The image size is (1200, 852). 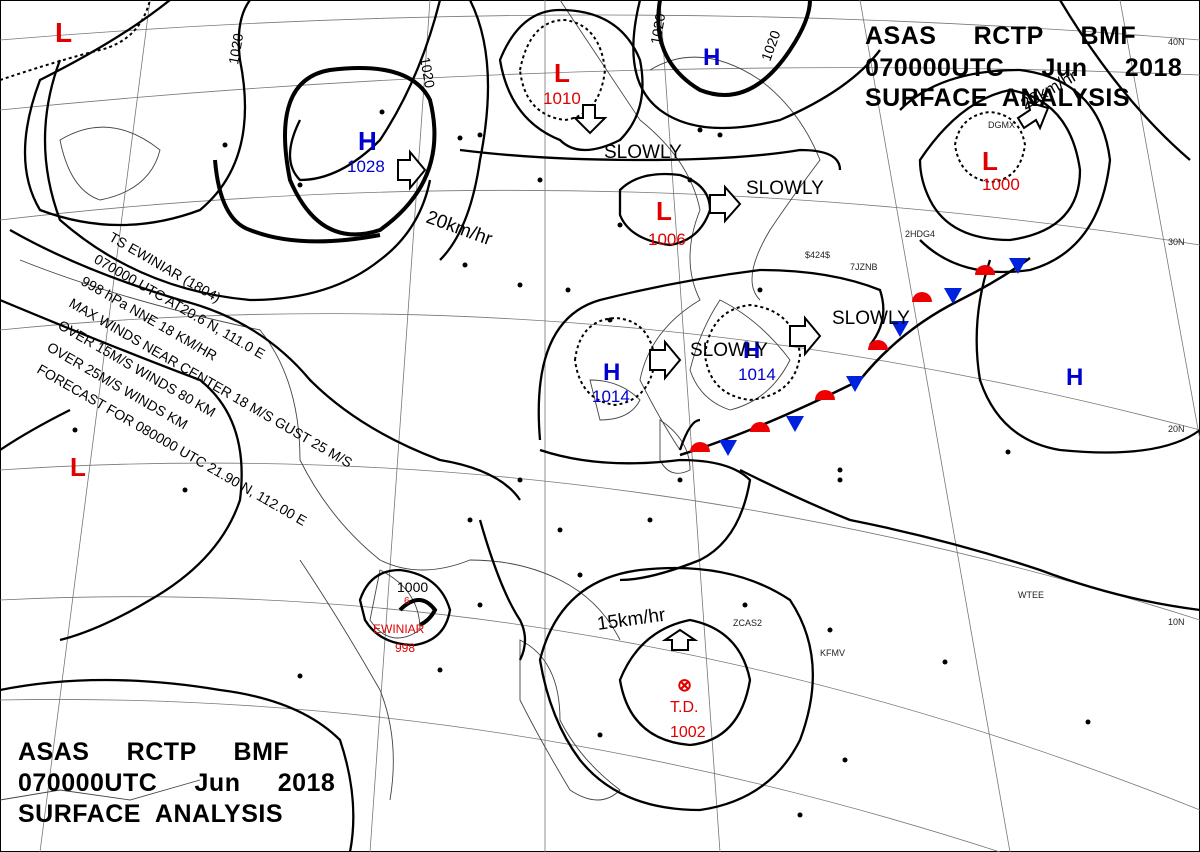 I want to click on typhoon-ewiniar: 1000 6 EWINIAR 998, so click(x=400, y=617).